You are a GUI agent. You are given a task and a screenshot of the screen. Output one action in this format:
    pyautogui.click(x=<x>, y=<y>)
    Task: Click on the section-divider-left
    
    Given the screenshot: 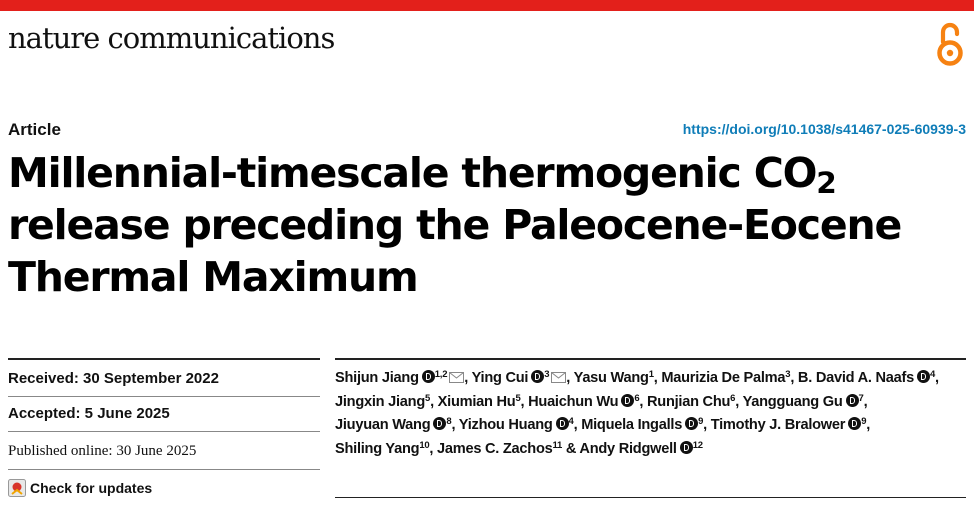 What is the action you would take?
    pyautogui.click(x=164, y=359)
    